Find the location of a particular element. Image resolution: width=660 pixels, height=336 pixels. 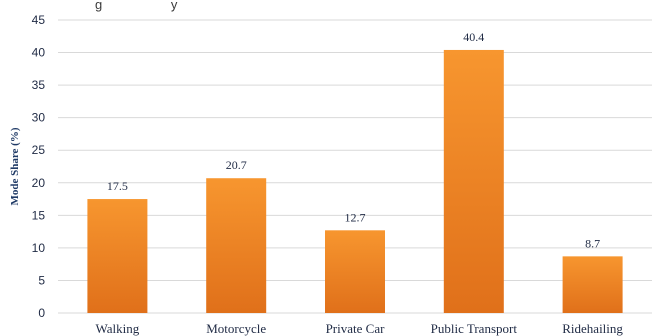

y-tick-label-35: 35 is located at coordinates (39, 85).